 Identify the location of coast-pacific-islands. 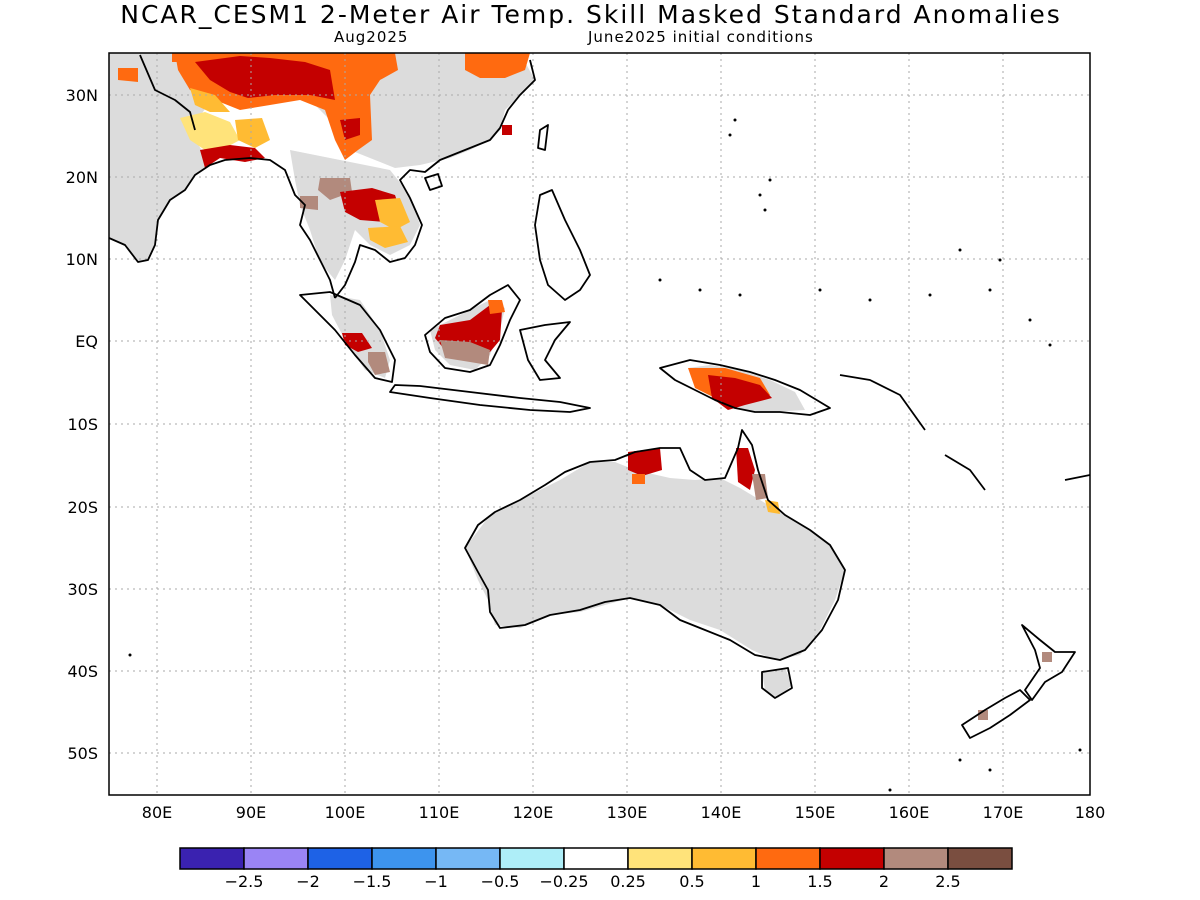
(882, 402).